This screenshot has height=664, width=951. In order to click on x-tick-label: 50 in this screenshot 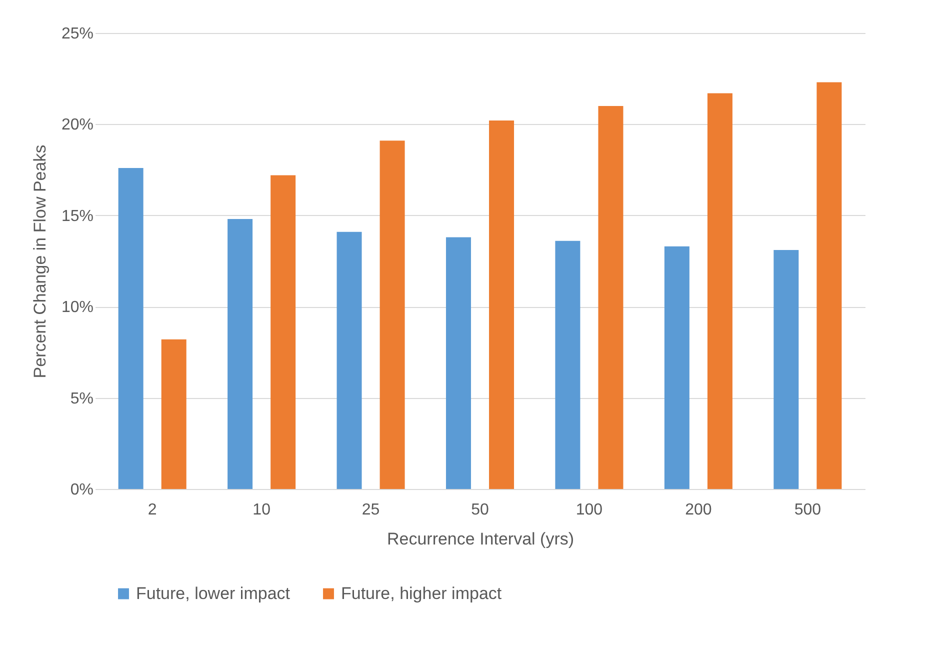, I will do `click(480, 510)`.